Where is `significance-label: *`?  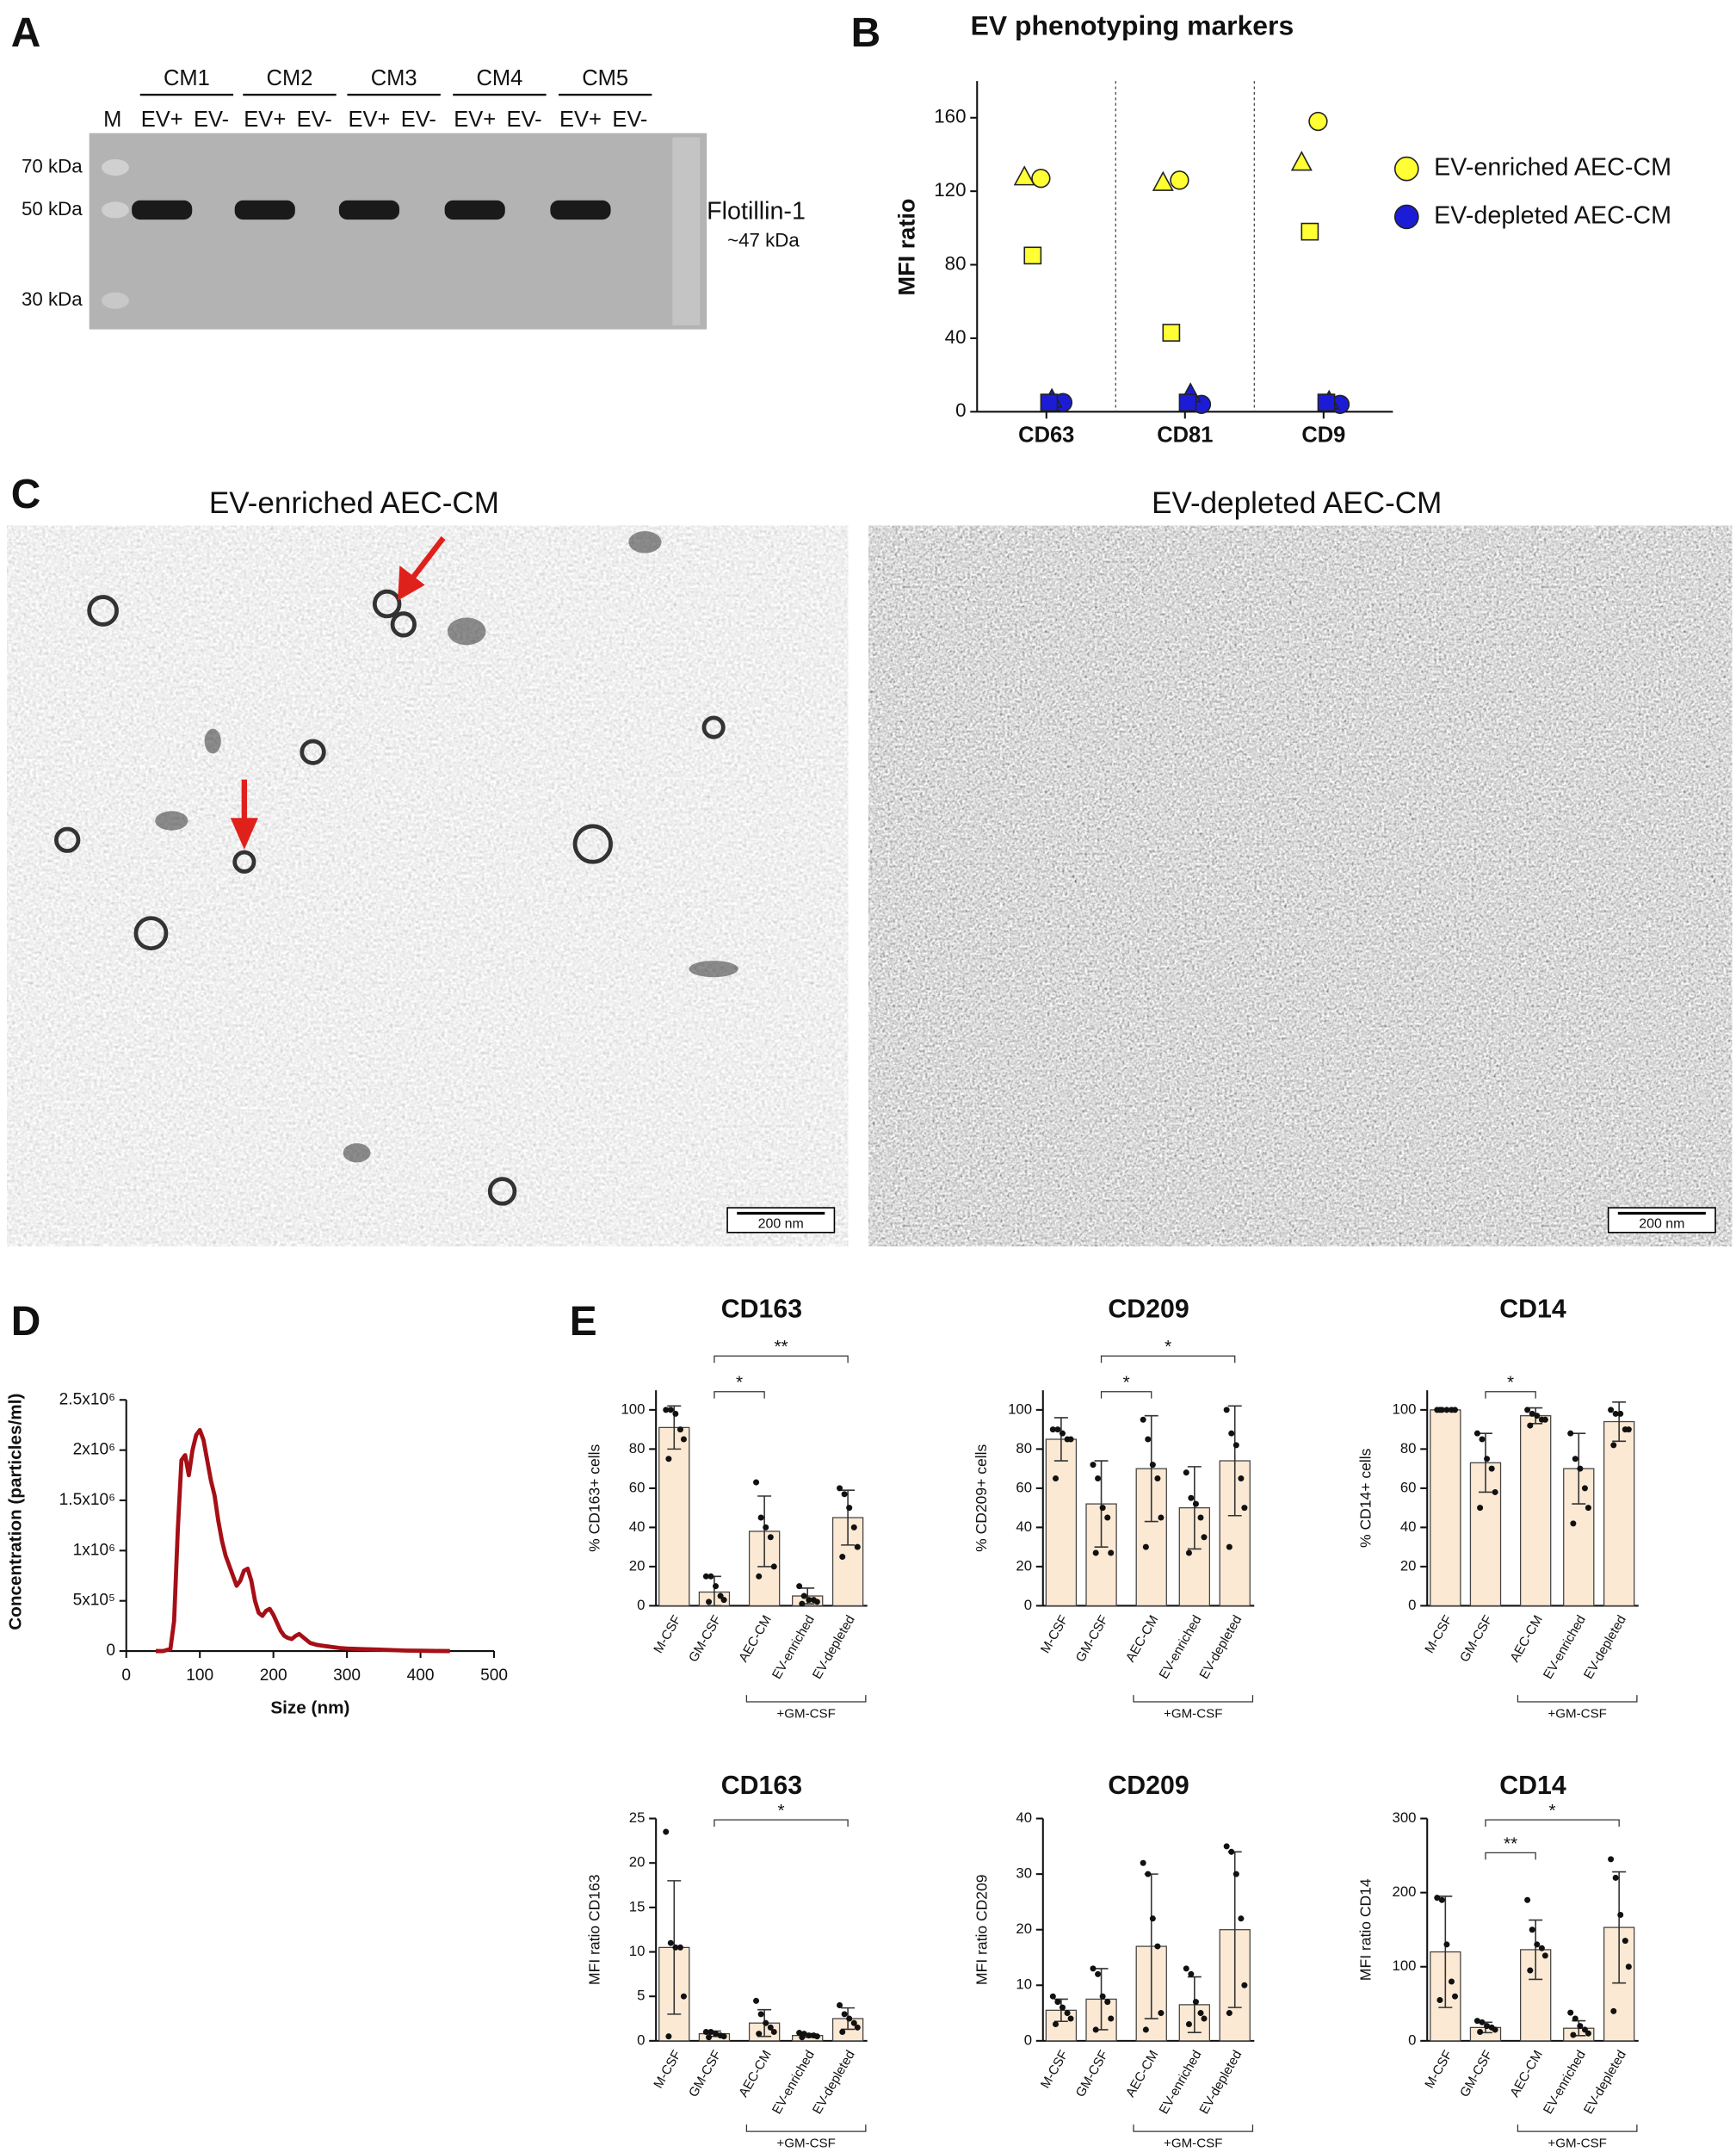
significance-label: * is located at coordinates (780, 1811).